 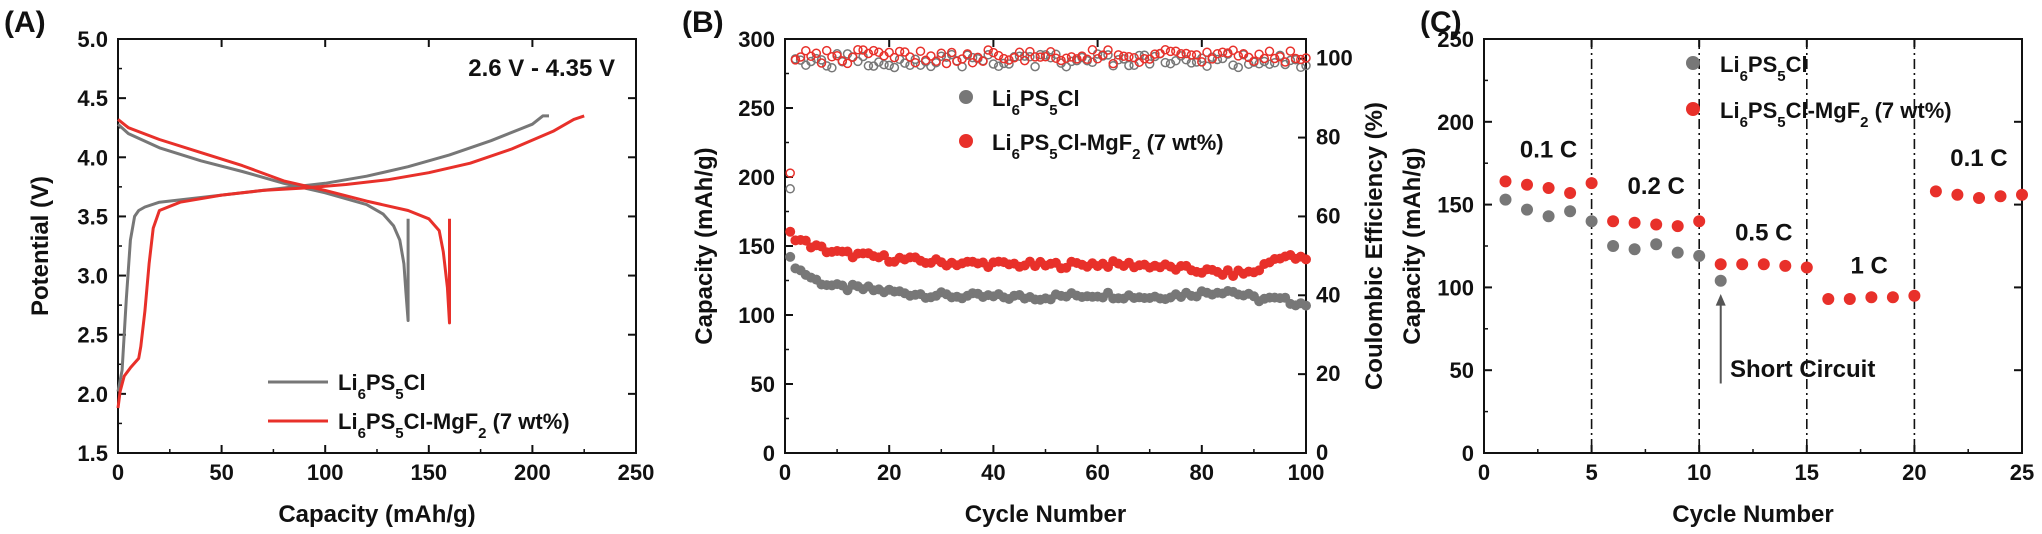 What do you see at coordinates (1655, 186) in the screenshot?
I see `rate-label: 0.2 C` at bounding box center [1655, 186].